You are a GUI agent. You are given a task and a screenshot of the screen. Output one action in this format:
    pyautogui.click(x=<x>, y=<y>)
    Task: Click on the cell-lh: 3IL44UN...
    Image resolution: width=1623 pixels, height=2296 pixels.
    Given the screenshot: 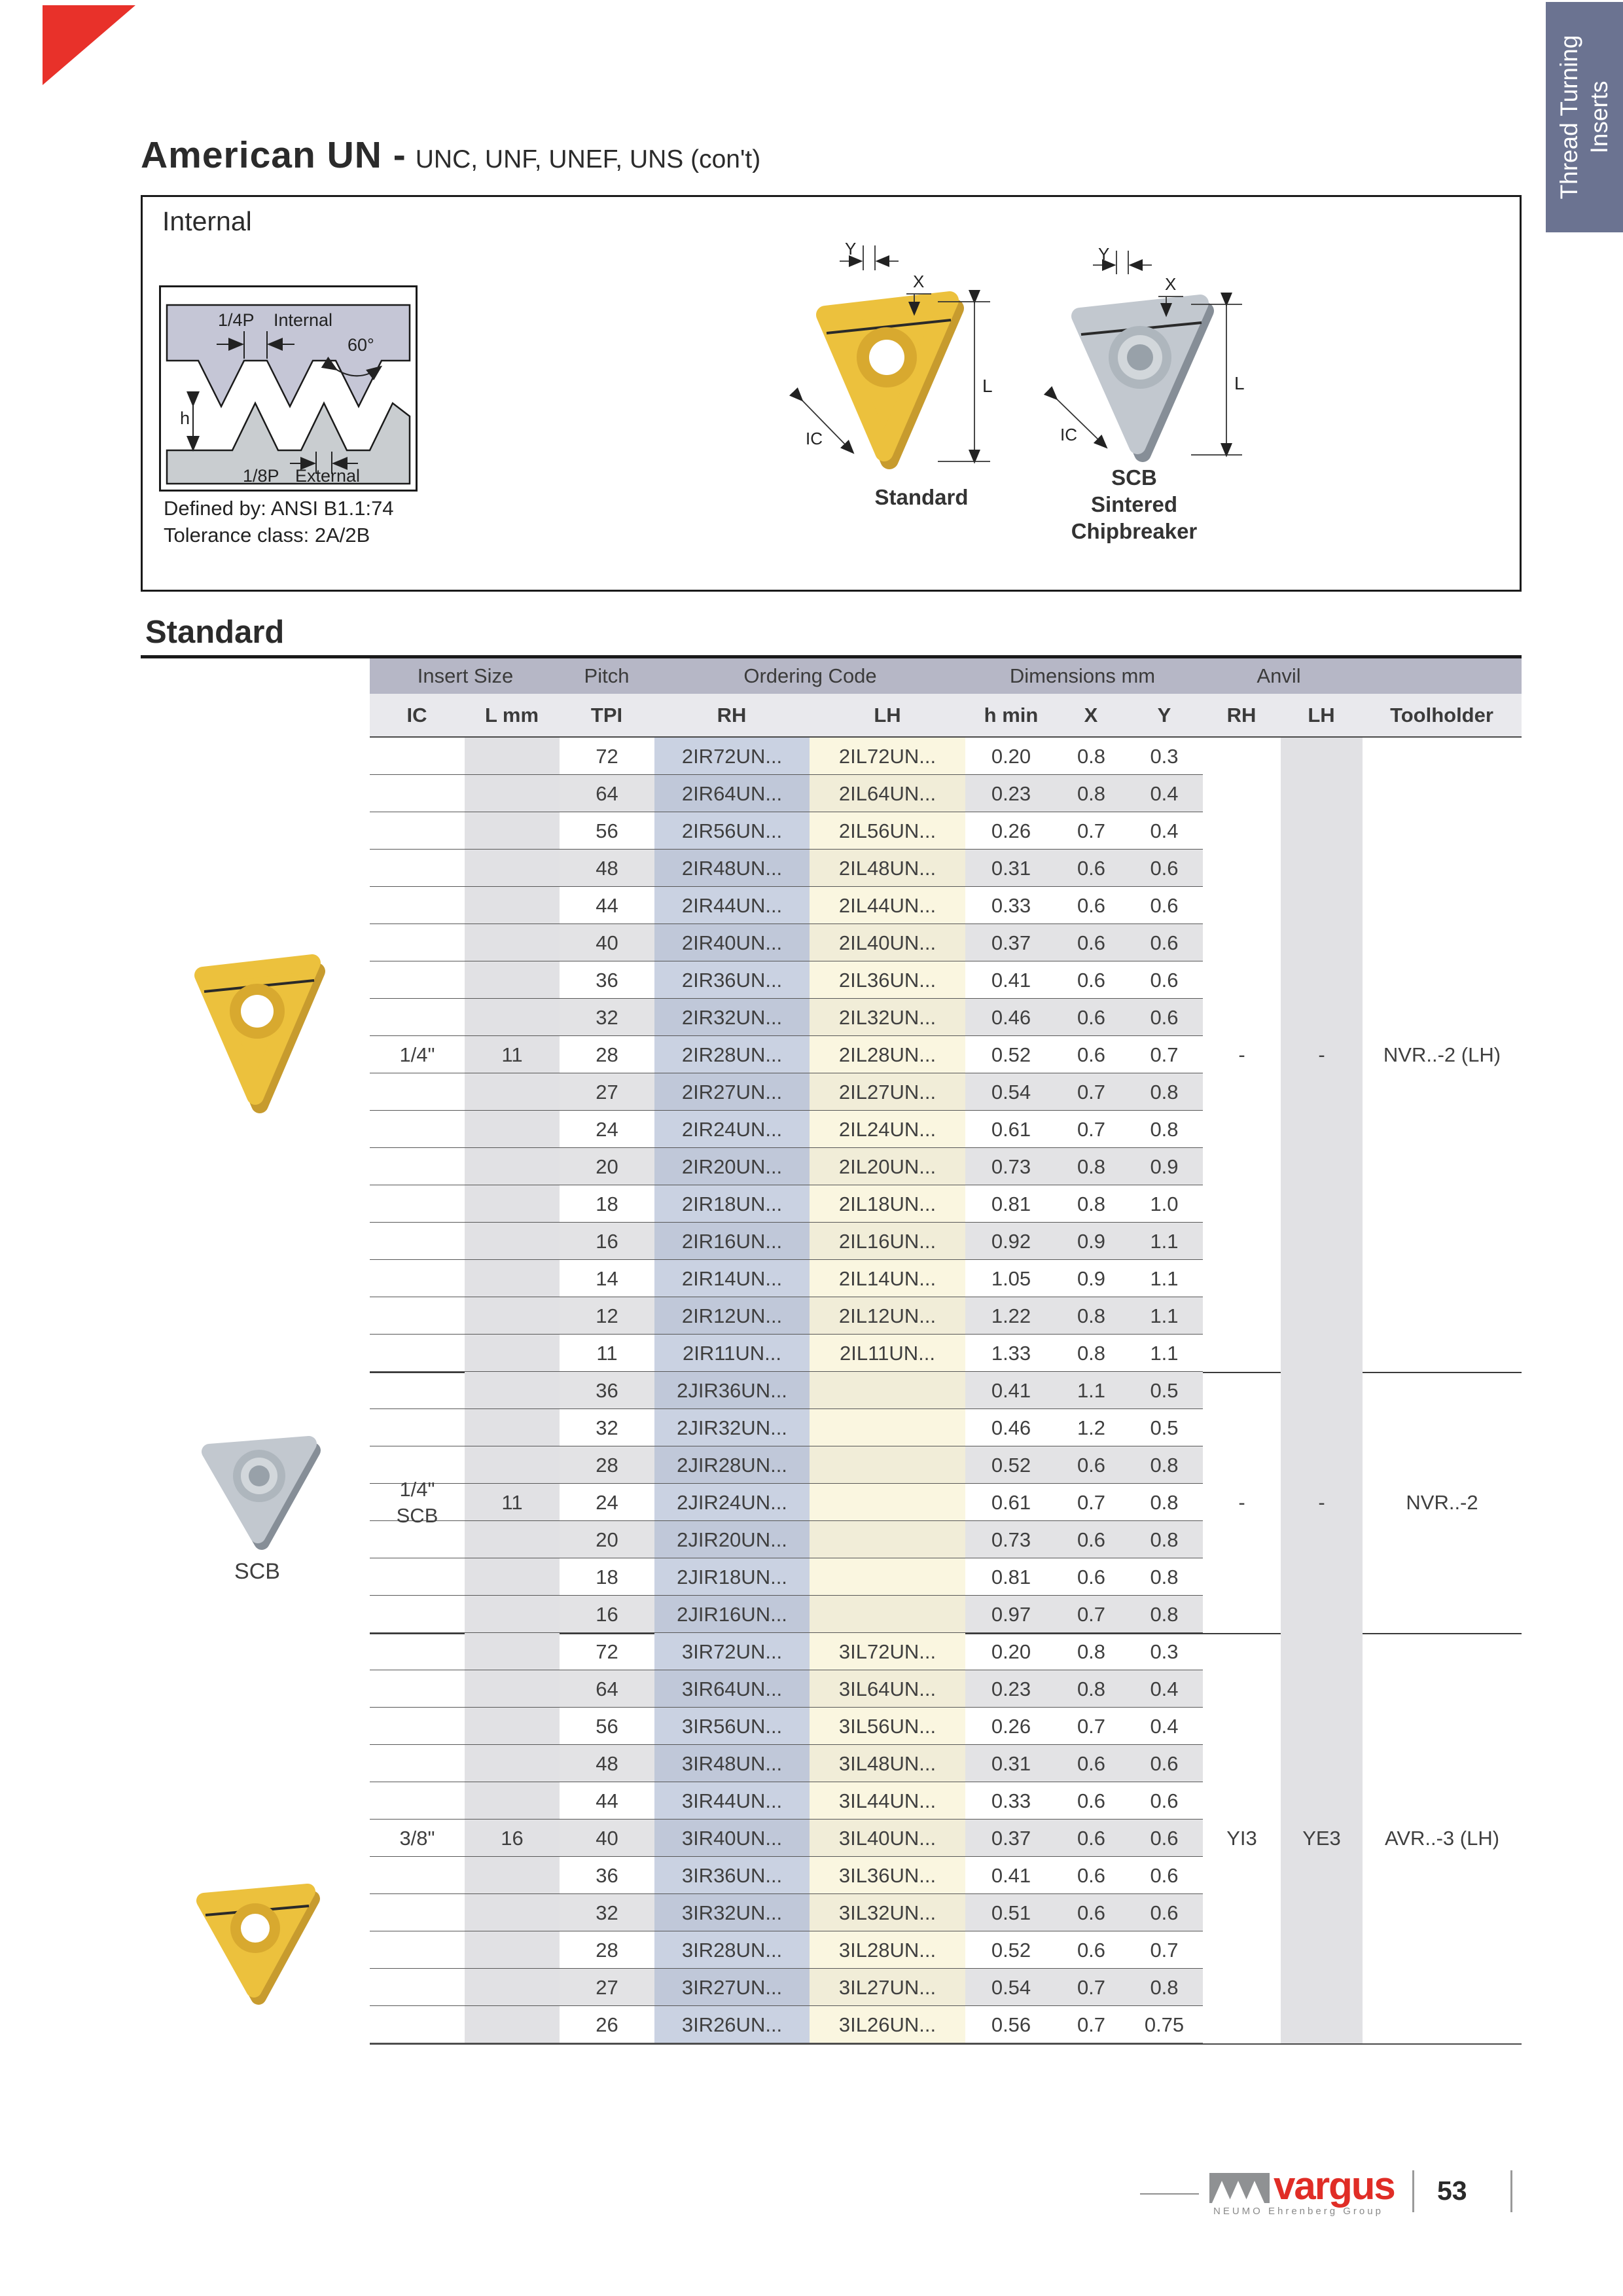 What is the action you would take?
    pyautogui.click(x=888, y=1801)
    